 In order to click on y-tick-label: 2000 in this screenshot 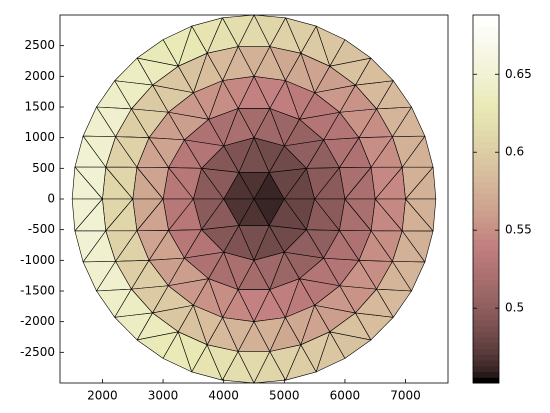, I will do `click(39, 76)`.